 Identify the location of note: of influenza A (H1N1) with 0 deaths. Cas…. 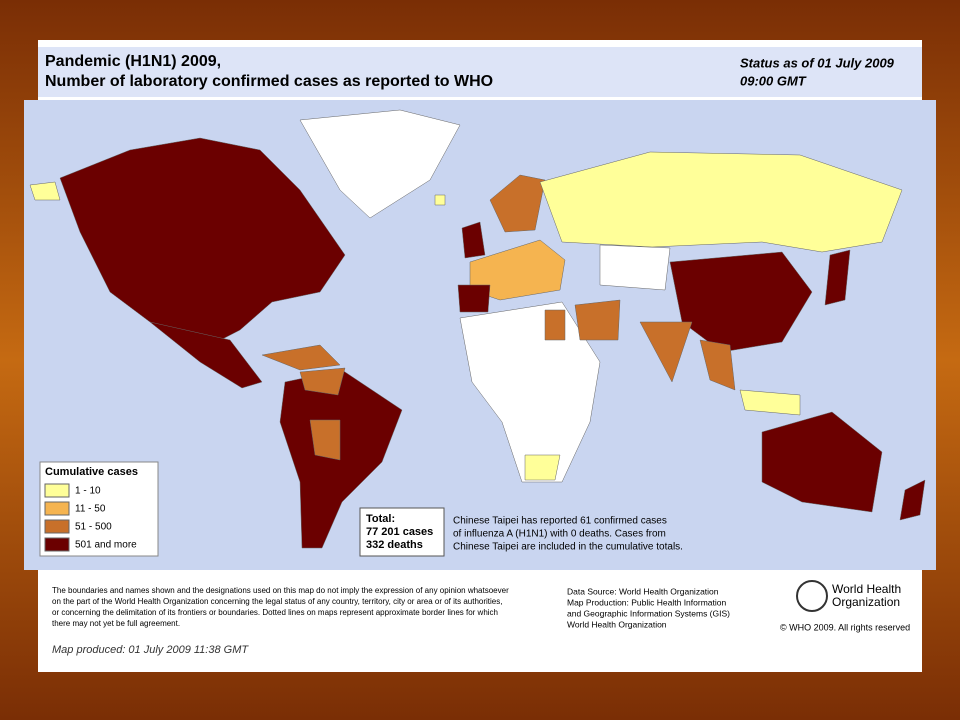
(559, 534).